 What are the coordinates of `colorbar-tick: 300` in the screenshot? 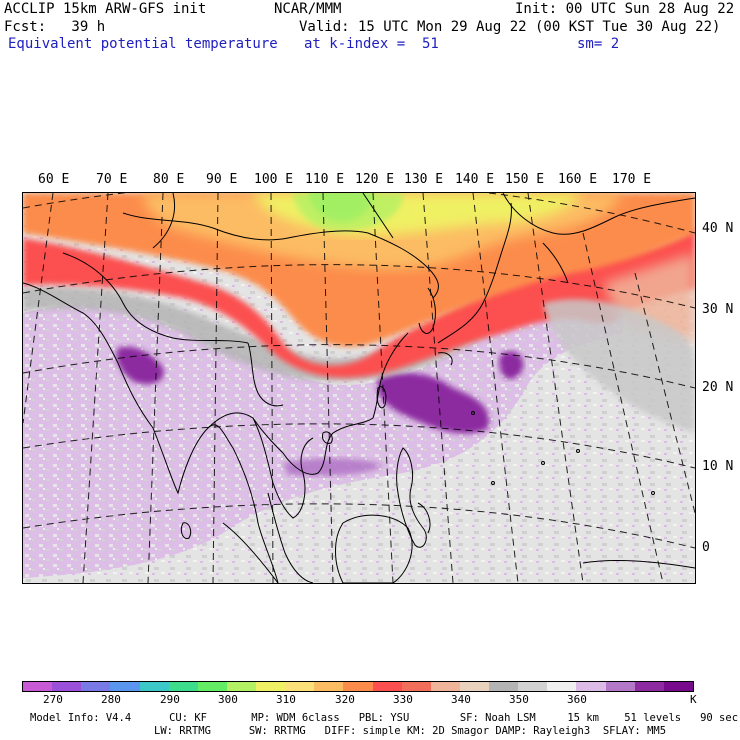 It's located at (228, 699).